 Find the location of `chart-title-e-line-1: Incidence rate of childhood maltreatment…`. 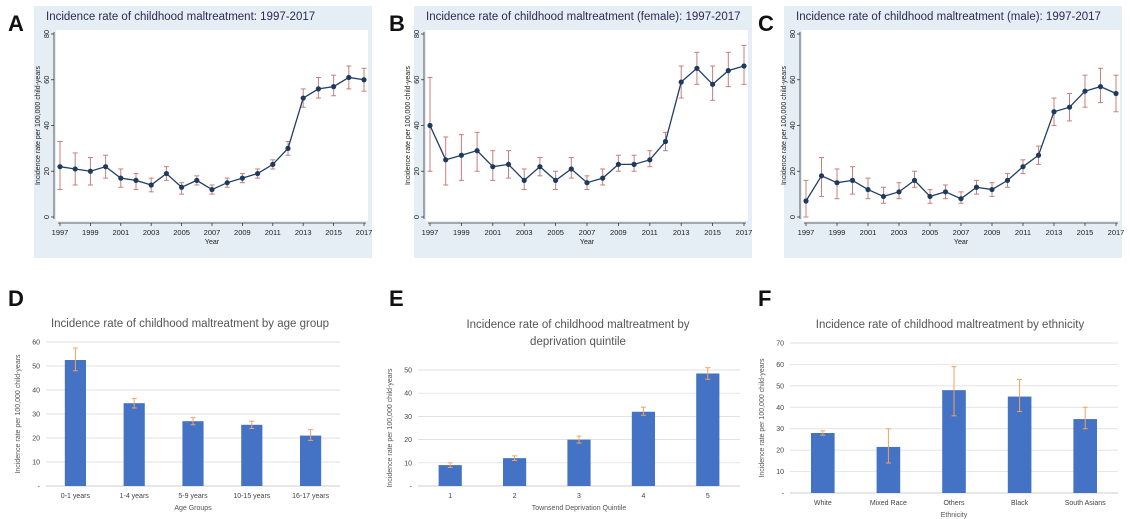

chart-title-e-line-1: Incidence rate of childhood maltreatment… is located at coordinates (577, 325).